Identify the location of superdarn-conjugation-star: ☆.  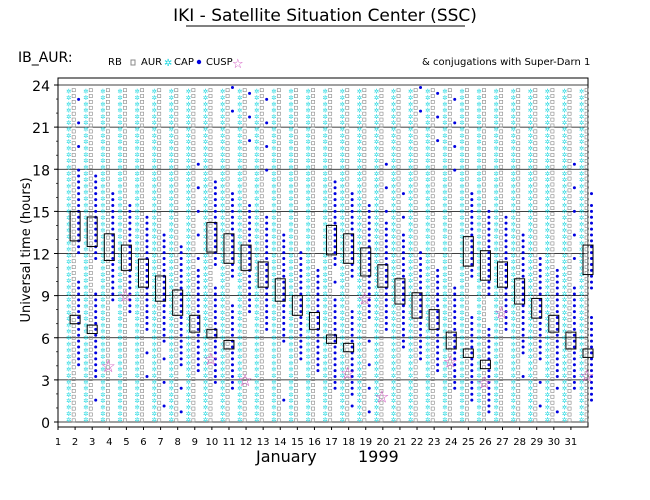
(484, 384).